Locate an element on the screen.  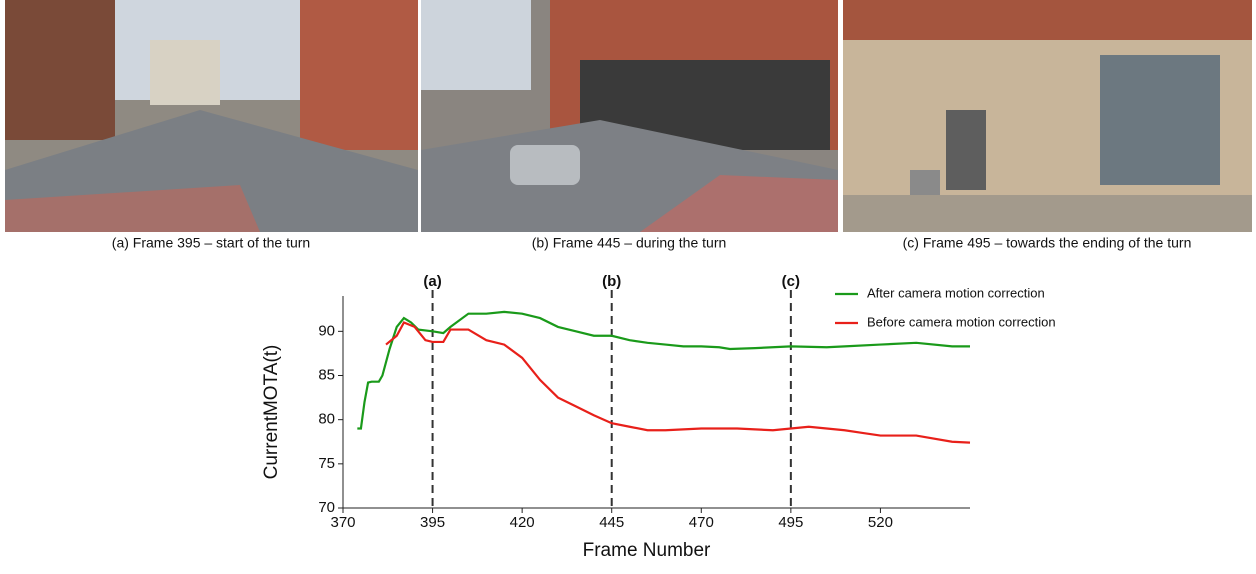
photo-a is located at coordinates (211, 116).